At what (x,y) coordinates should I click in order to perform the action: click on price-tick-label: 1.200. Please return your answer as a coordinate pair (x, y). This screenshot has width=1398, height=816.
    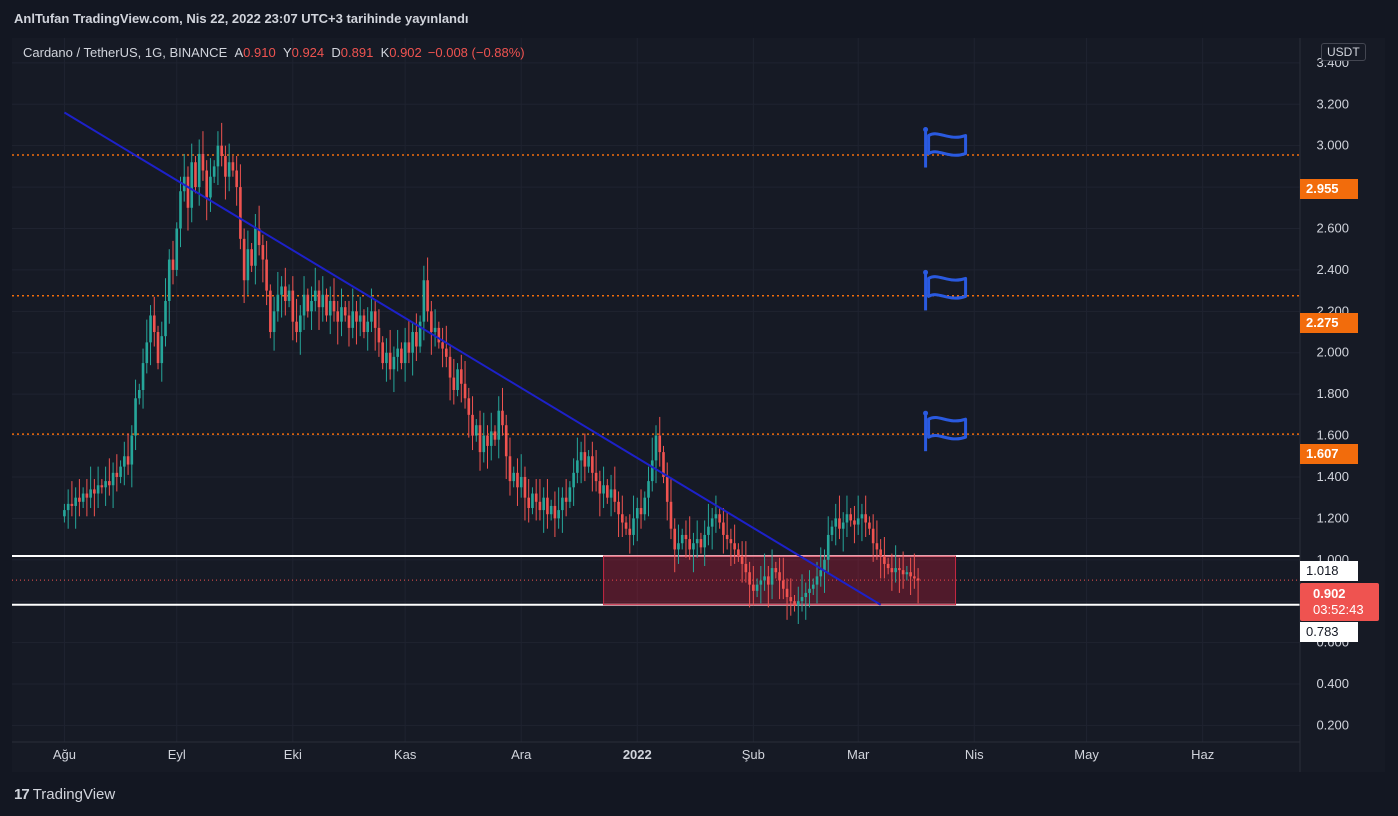
    Looking at the image, I should click on (1332, 517).